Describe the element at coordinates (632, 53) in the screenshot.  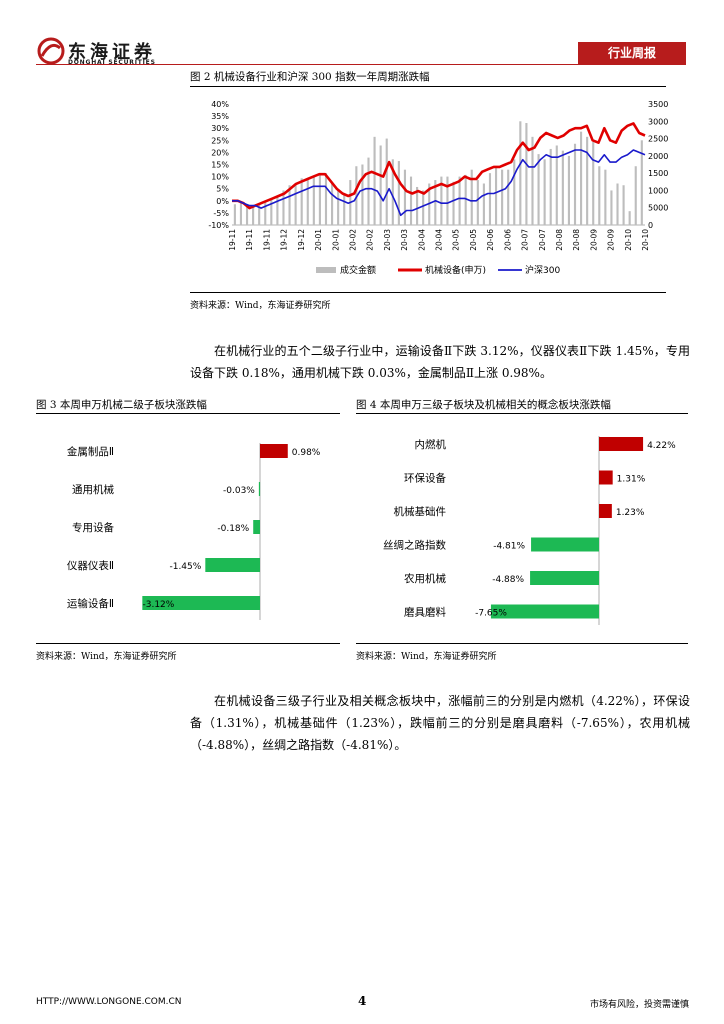
I see `report-type-badge: 行业周报` at that location.